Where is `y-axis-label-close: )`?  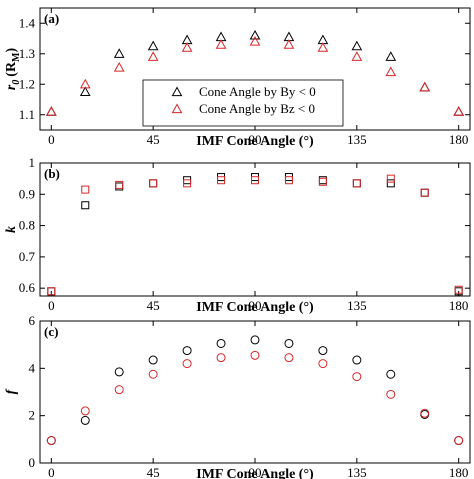 y-axis-label-close: ) is located at coordinates (11, 49).